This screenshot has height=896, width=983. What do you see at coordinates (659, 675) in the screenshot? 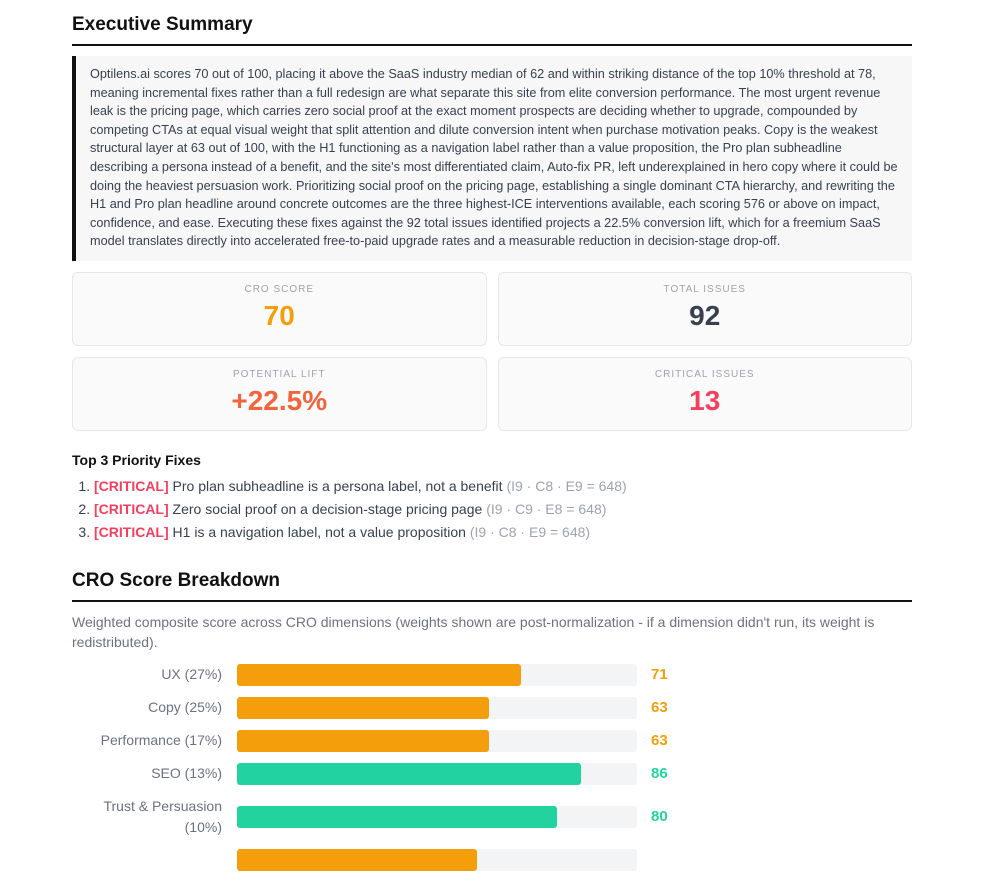
I see `dimension-score: 71` at bounding box center [659, 675].